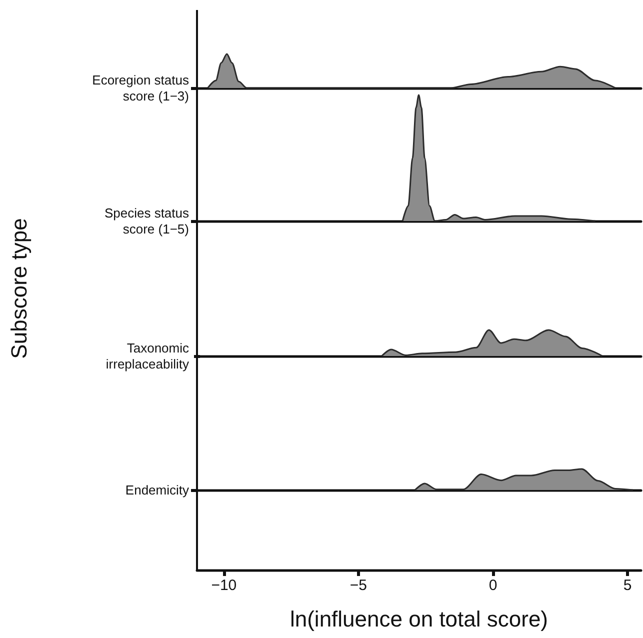  Describe the element at coordinates (147, 221) in the screenshot. I see `text: Species status score (1−5)` at that location.